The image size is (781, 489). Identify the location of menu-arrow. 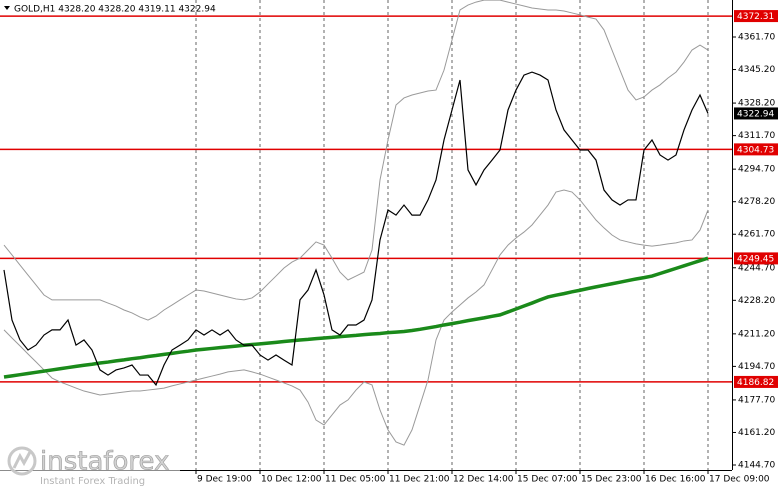
(7, 8).